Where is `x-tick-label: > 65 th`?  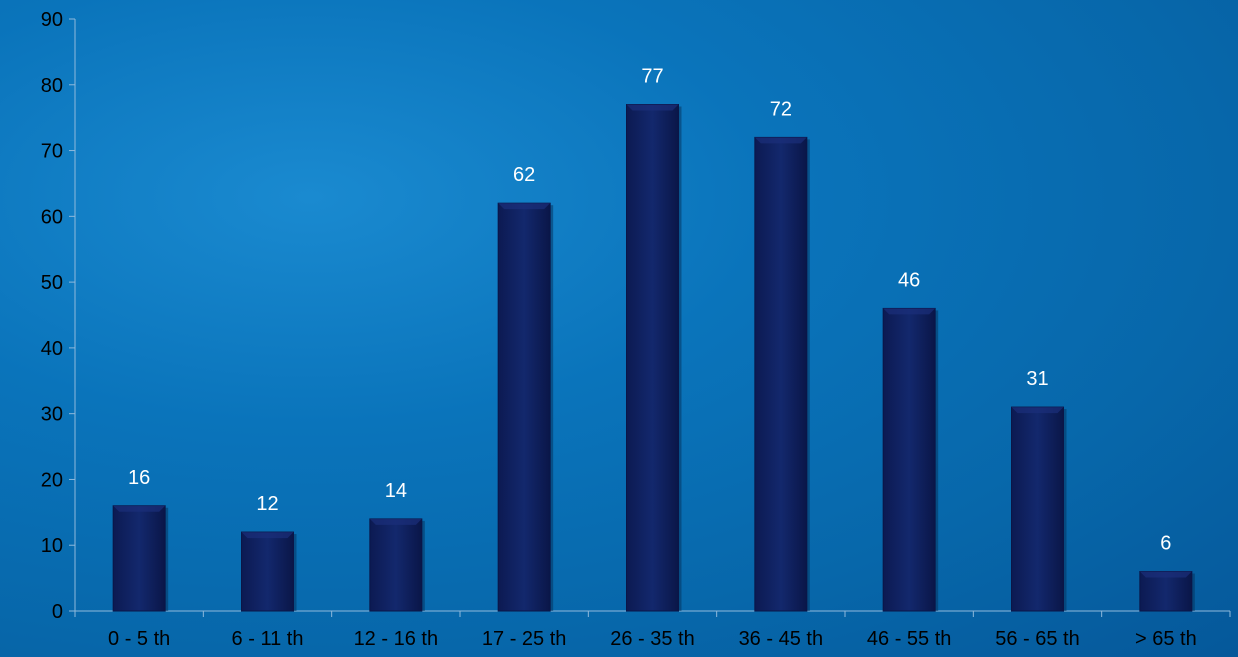 x-tick-label: > 65 th is located at coordinates (1166, 639).